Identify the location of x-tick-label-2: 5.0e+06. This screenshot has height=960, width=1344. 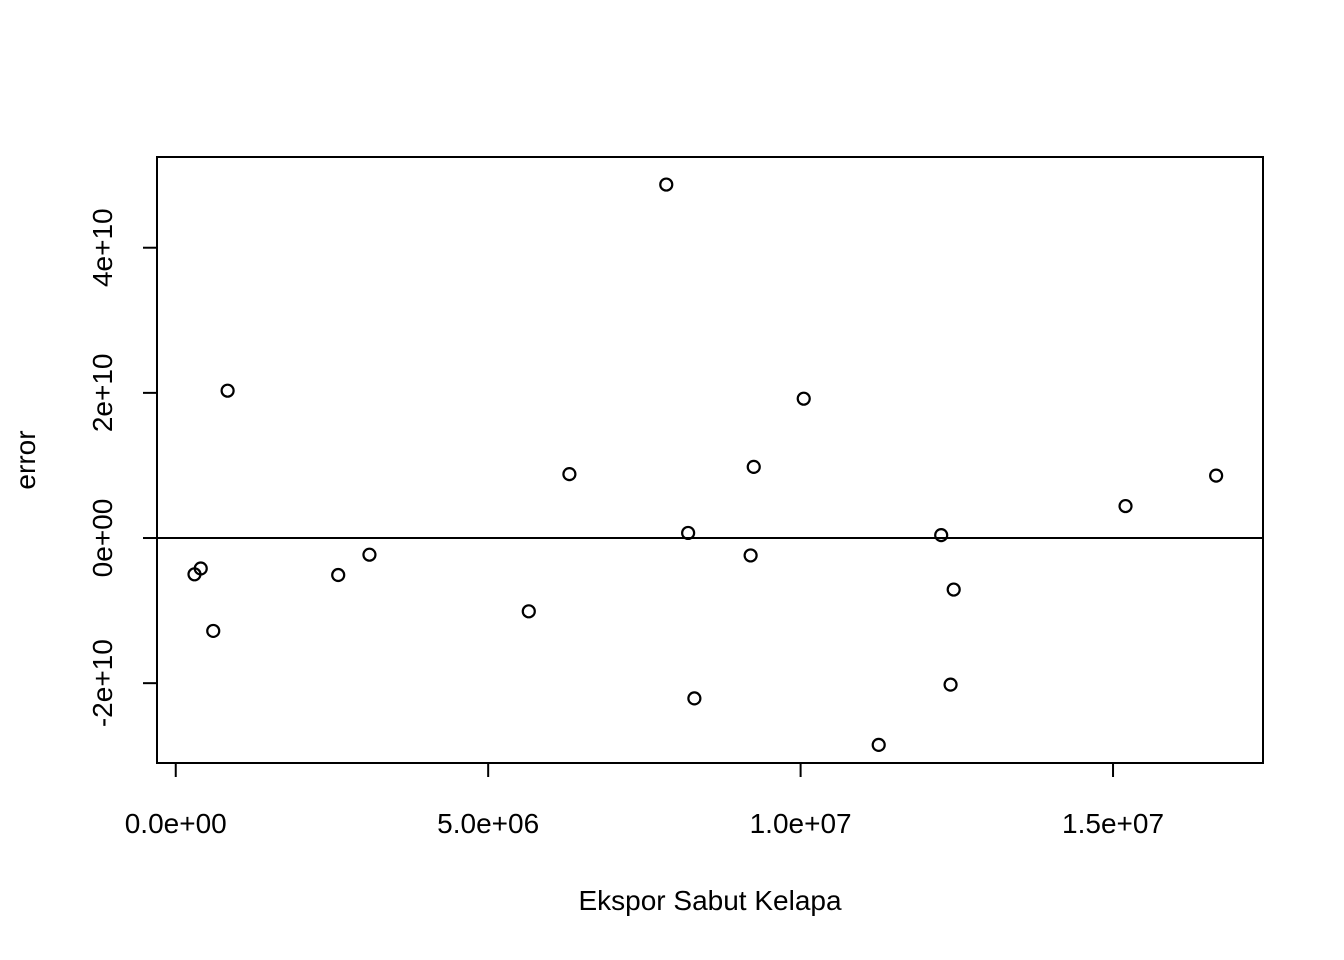
(488, 823).